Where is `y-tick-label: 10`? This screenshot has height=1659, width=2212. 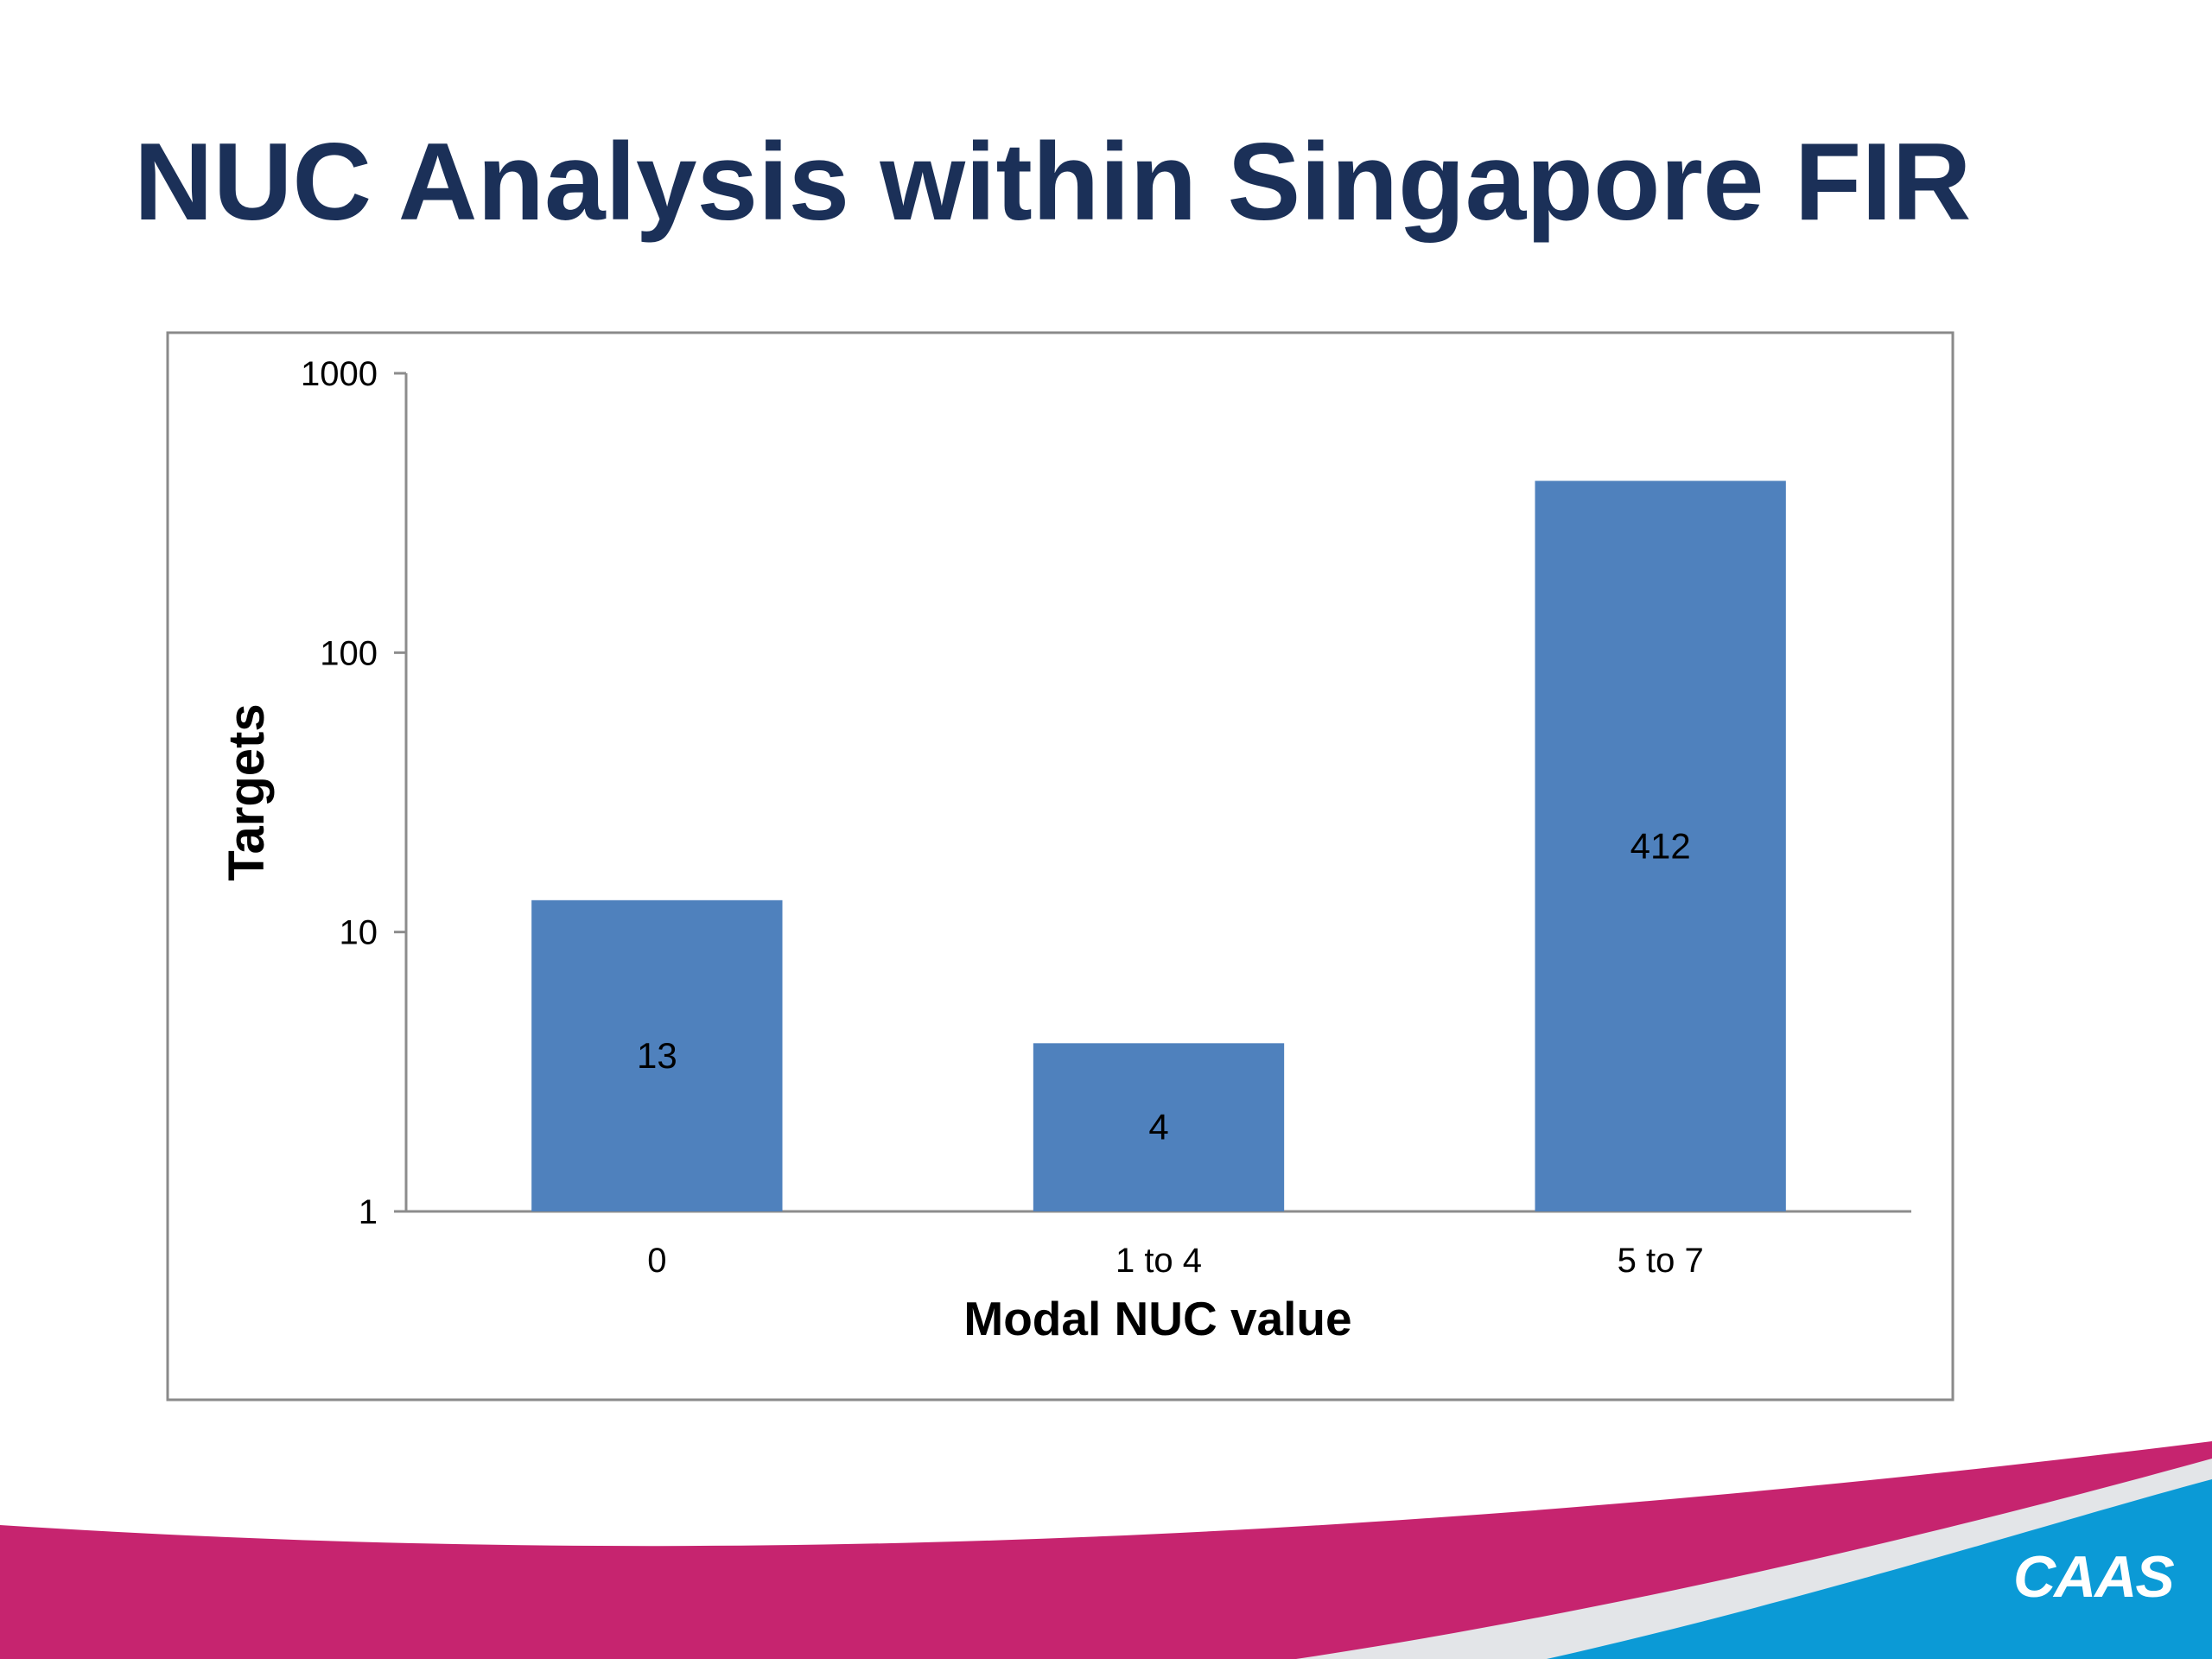 y-tick-label: 10 is located at coordinates (359, 933).